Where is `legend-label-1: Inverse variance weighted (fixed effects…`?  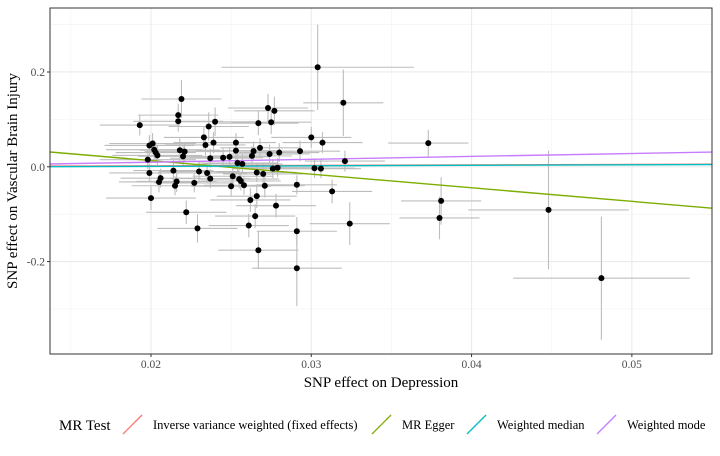 legend-label-1: Inverse variance weighted (fixed effects… is located at coordinates (255, 425).